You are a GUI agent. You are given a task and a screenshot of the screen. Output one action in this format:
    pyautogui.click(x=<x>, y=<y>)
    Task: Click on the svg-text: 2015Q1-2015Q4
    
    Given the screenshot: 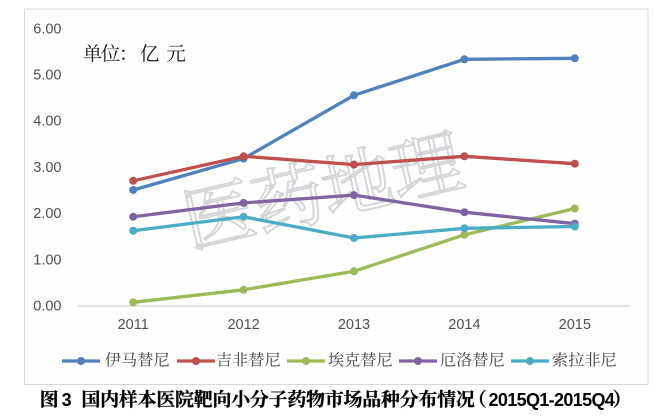 What is the action you would take?
    pyautogui.click(x=552, y=400)
    